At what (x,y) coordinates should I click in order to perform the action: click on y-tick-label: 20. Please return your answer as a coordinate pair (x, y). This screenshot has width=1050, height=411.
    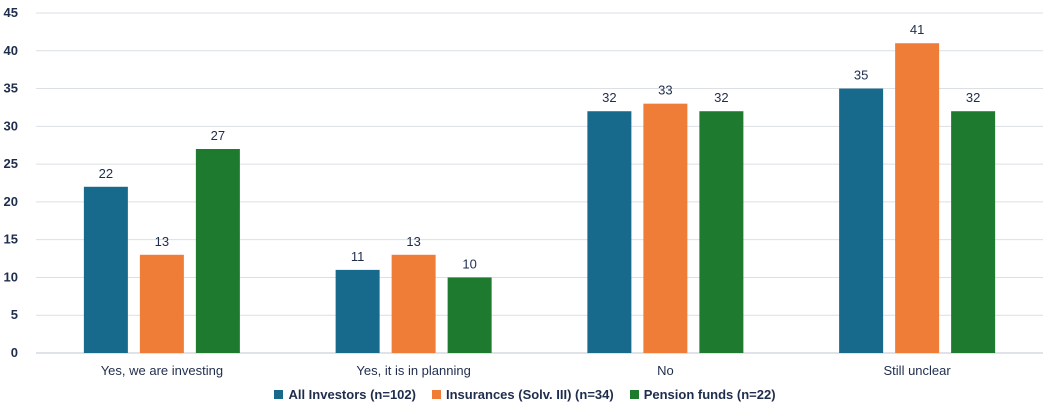
    Looking at the image, I should click on (11, 201).